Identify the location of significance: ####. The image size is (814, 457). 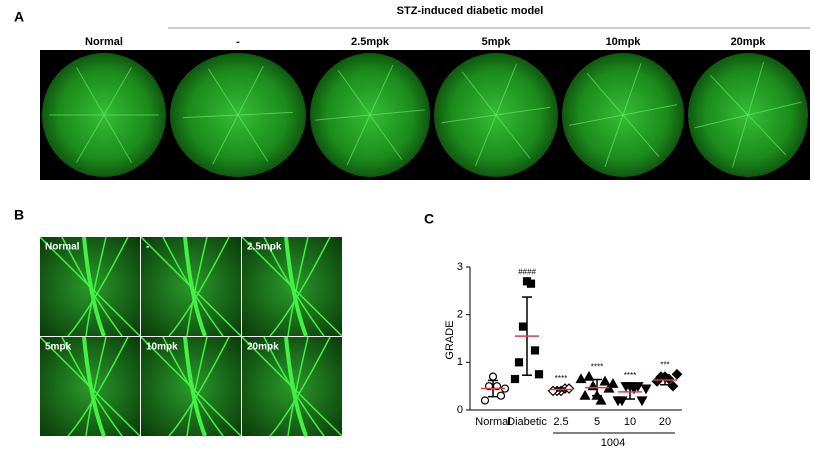
(527, 271).